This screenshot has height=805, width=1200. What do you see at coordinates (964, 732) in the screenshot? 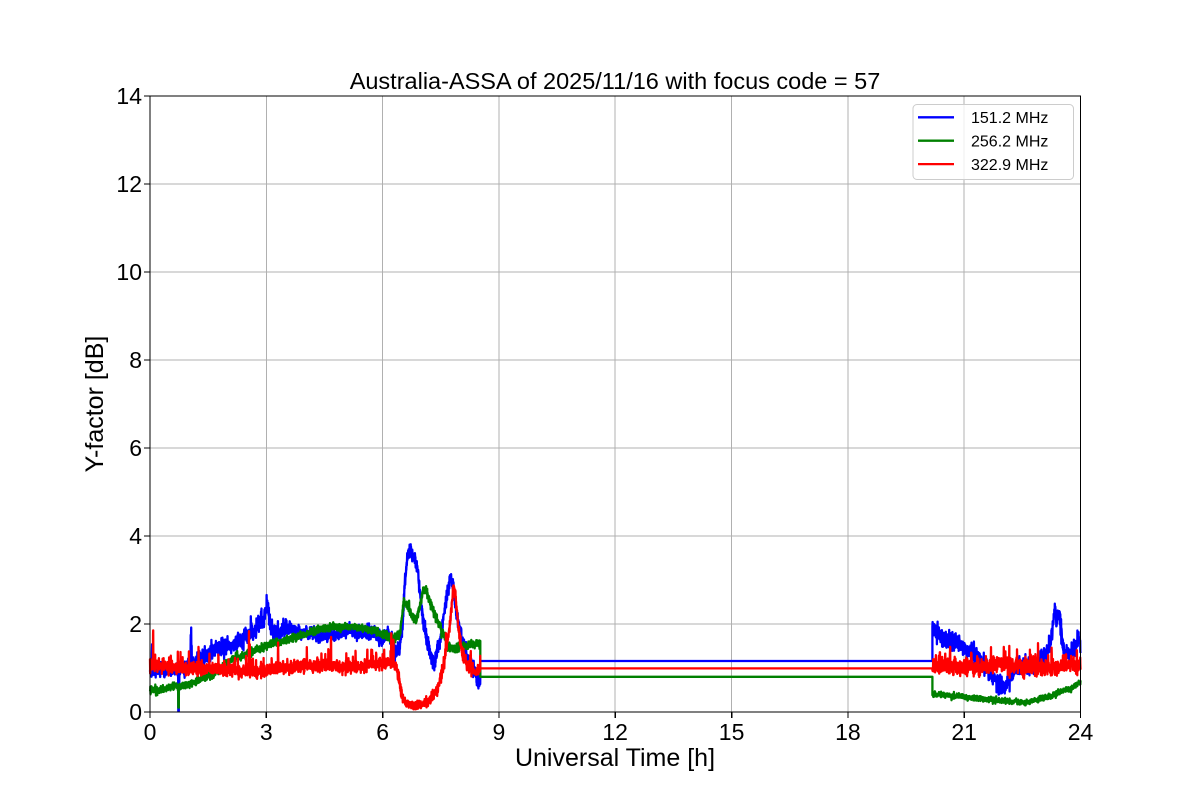
I see `svg-text: 21` at bounding box center [964, 732].